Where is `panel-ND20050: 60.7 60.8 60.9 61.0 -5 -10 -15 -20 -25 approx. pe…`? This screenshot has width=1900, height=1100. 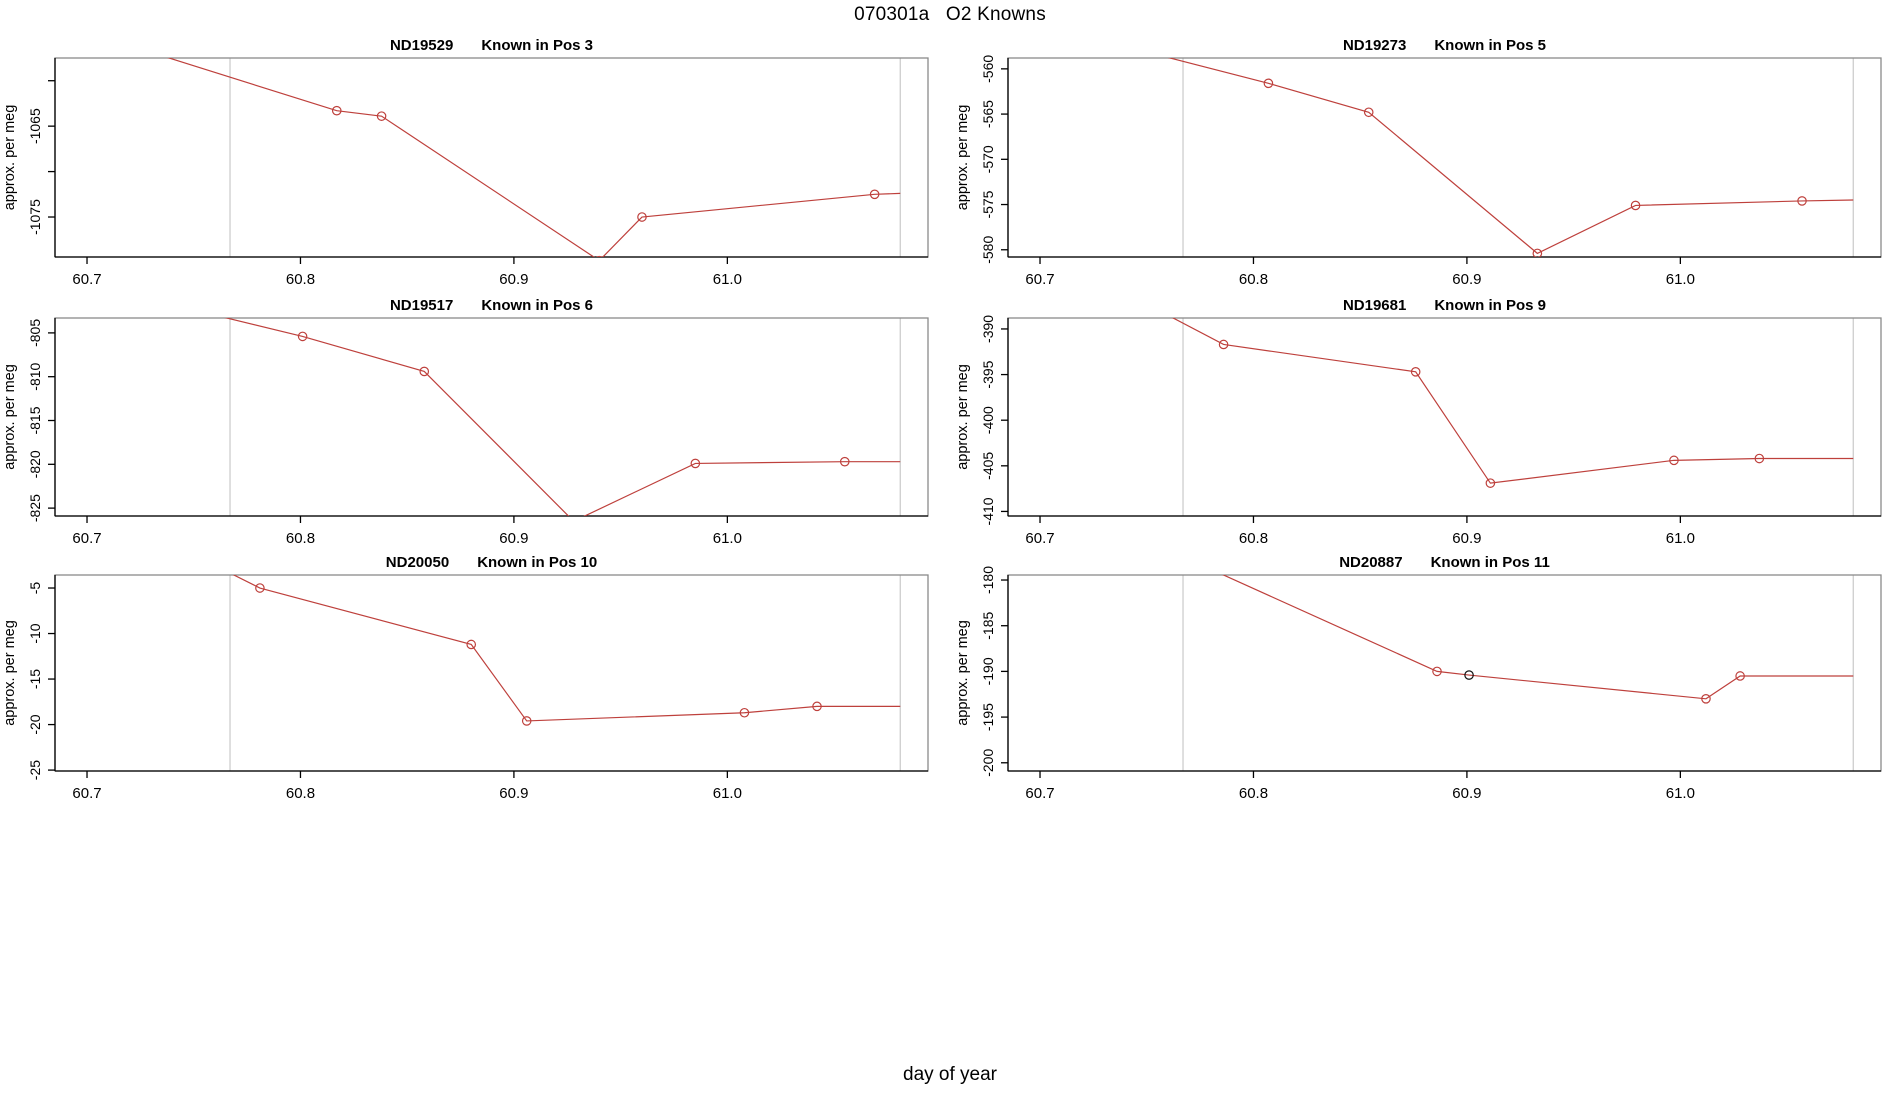 panel-ND20050: 60.7 60.8 60.9 61.0 -5 -10 -15 -20 -25 approx. pe… is located at coordinates (465, 678).